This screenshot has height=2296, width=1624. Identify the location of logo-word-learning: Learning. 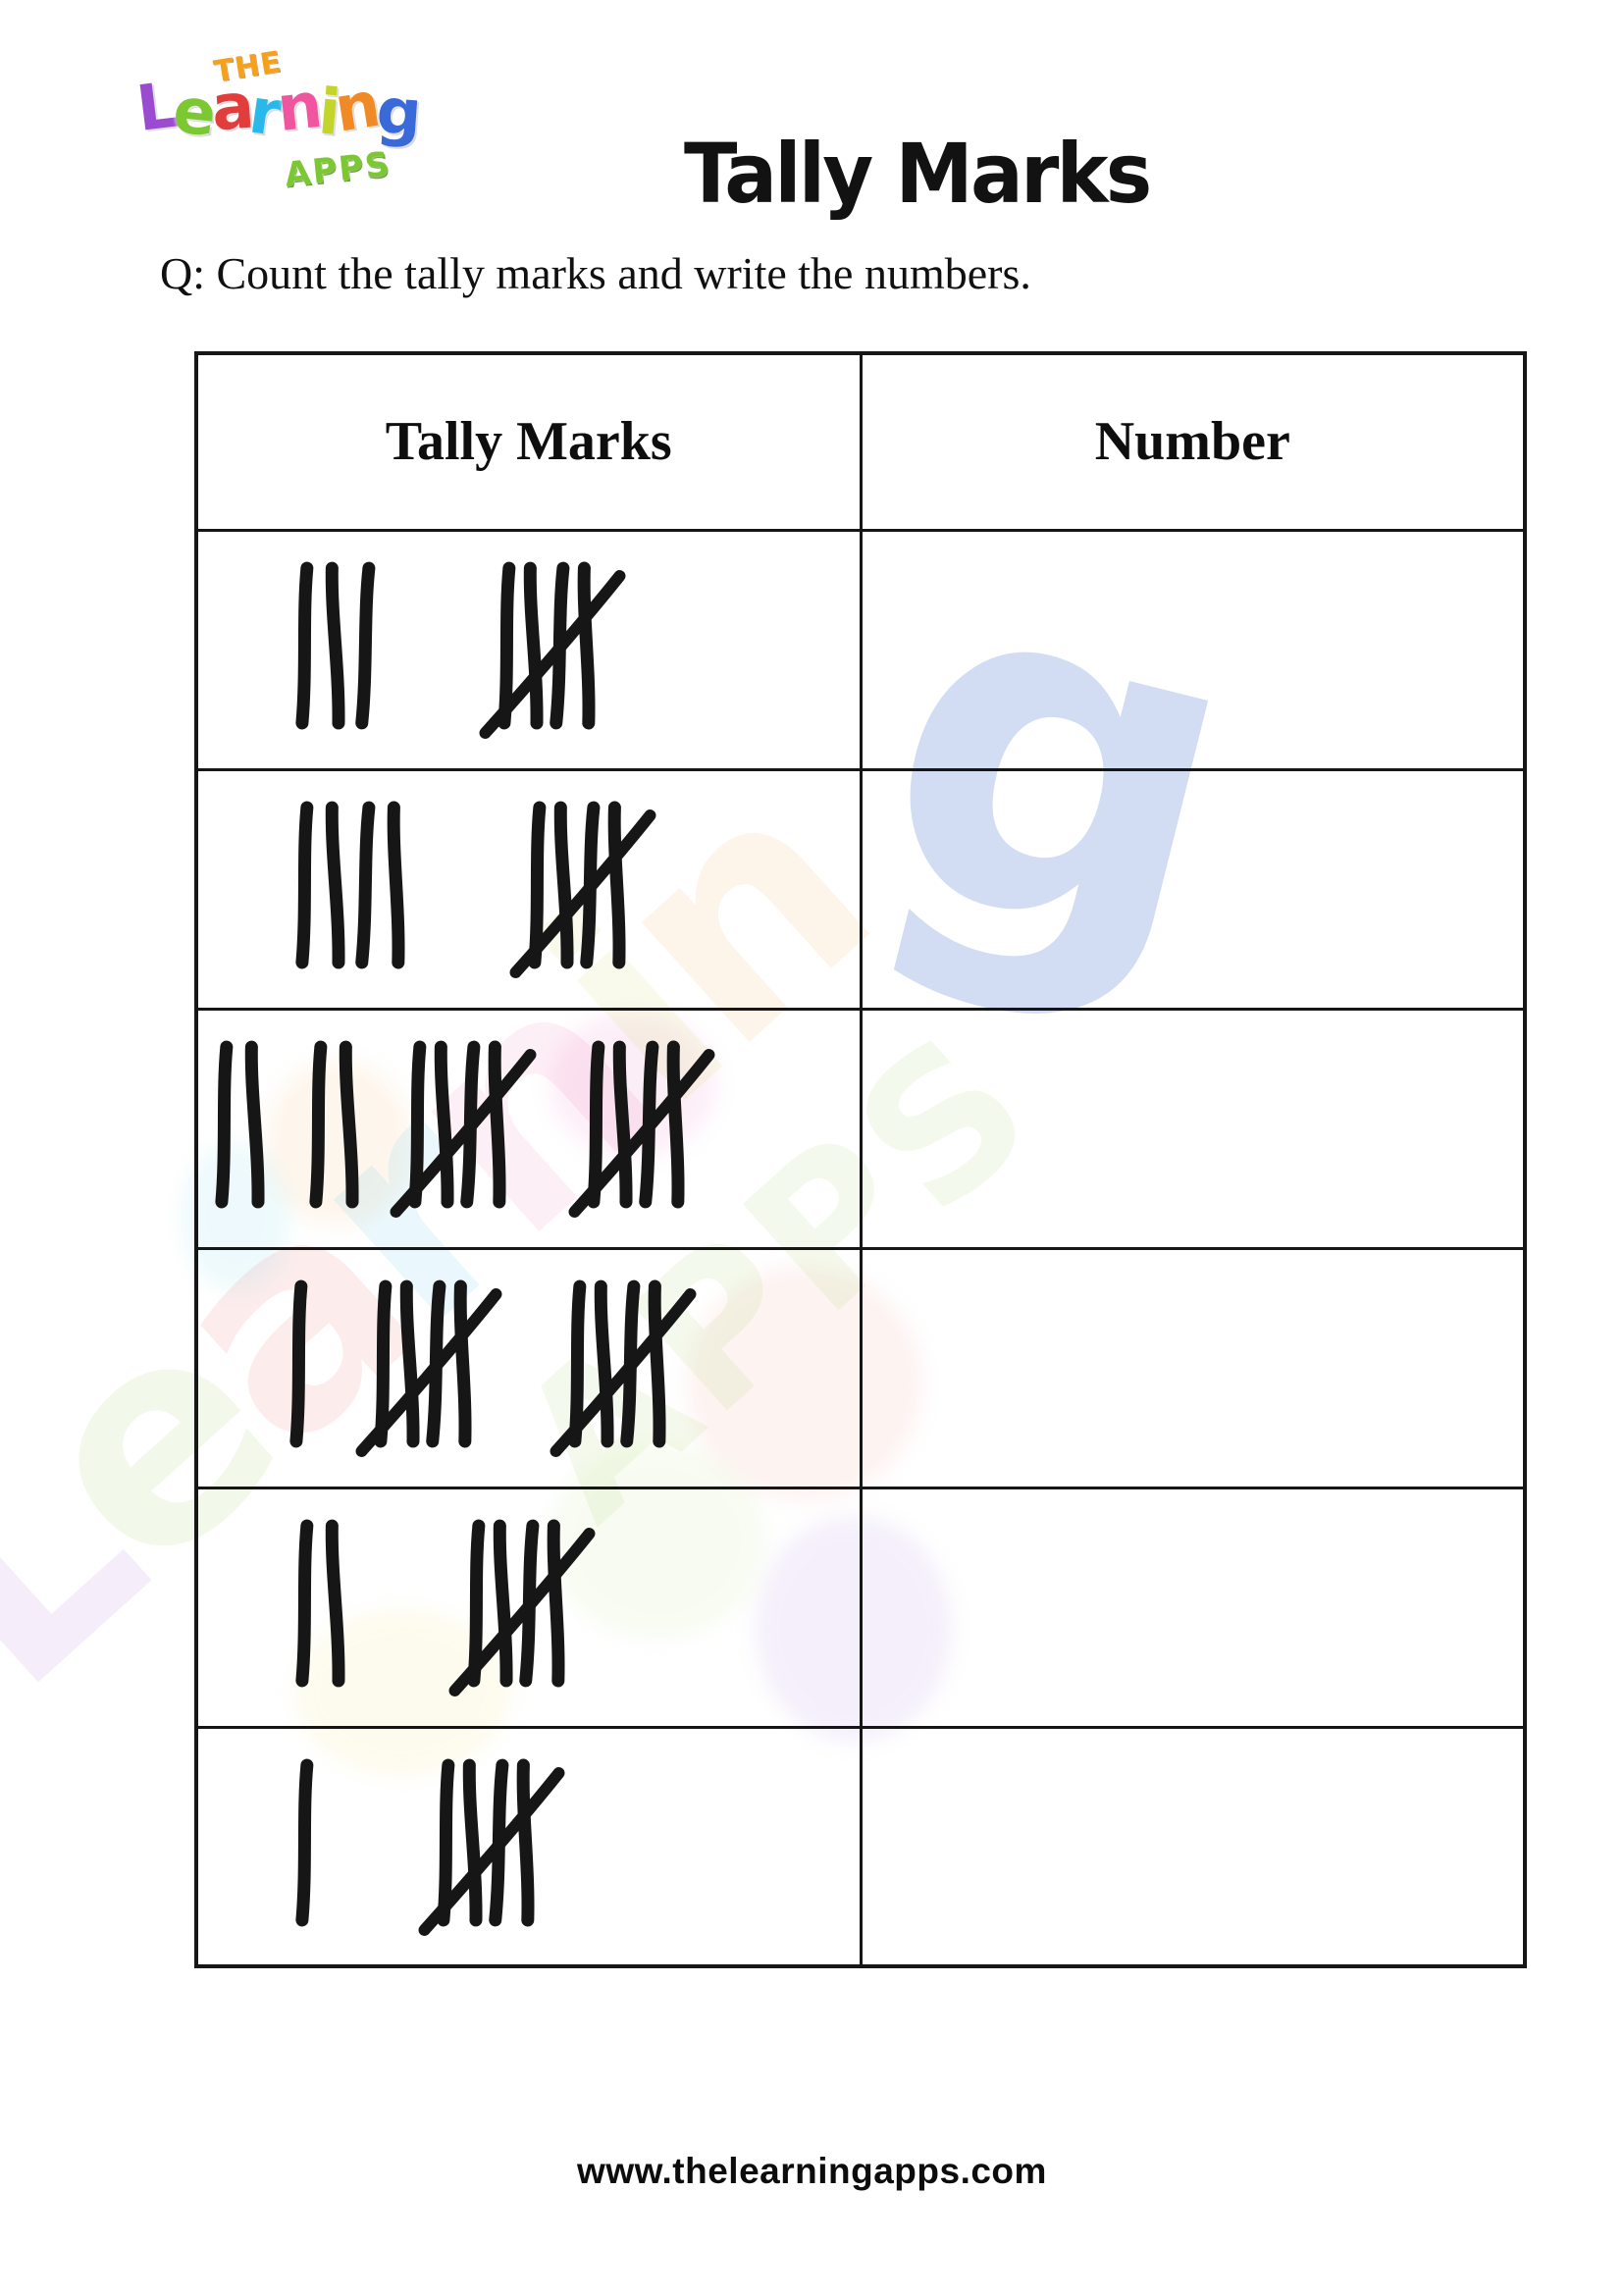
(276, 110).